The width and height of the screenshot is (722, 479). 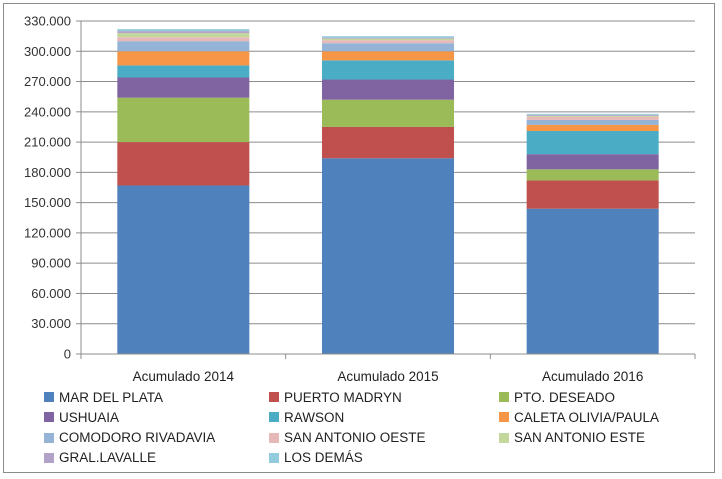 I want to click on x-category-label: Acumulado 2015, so click(x=387, y=376).